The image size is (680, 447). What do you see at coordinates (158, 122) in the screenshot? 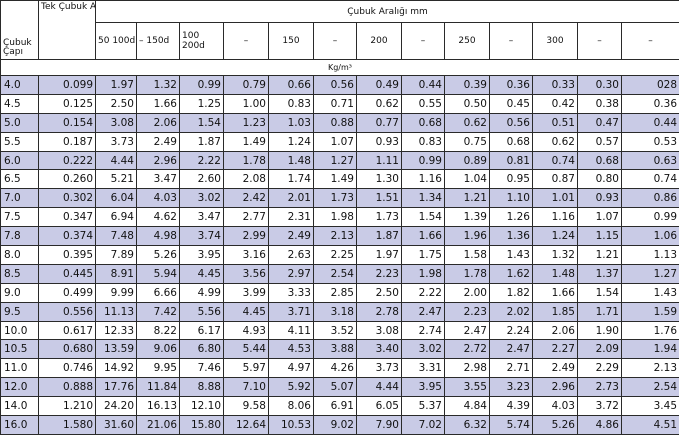
I see `steel-amount-cell: 2.06` at bounding box center [158, 122].